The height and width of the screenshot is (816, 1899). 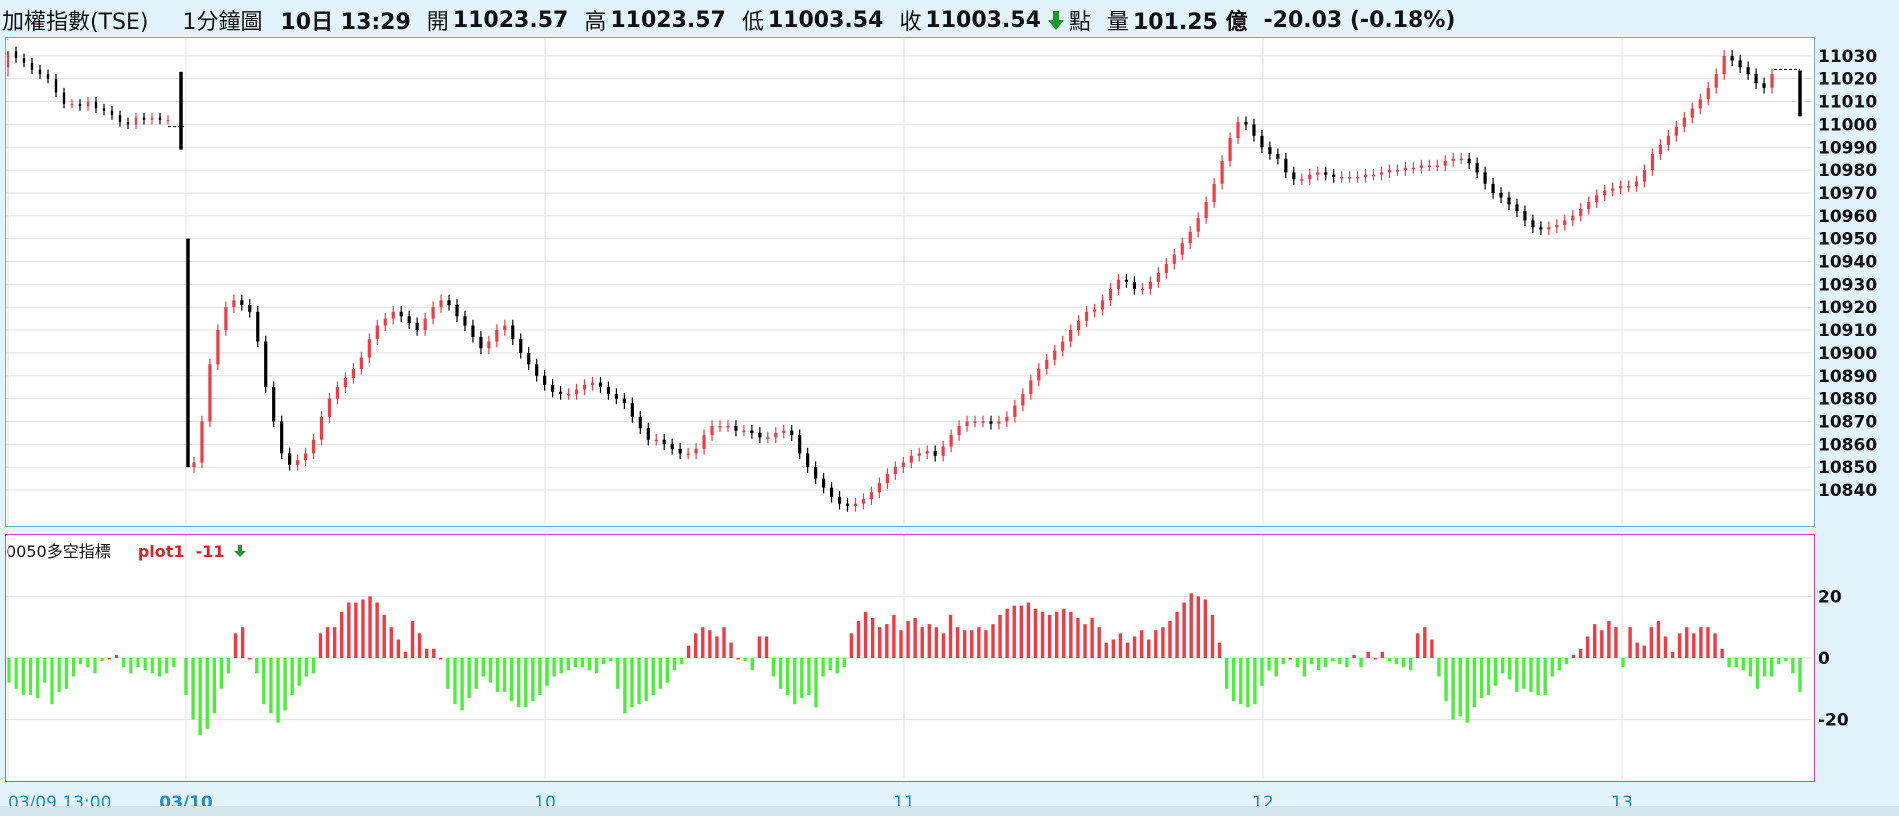 What do you see at coordinates (1079, 22) in the screenshot?
I see `unit-label: 點` at bounding box center [1079, 22].